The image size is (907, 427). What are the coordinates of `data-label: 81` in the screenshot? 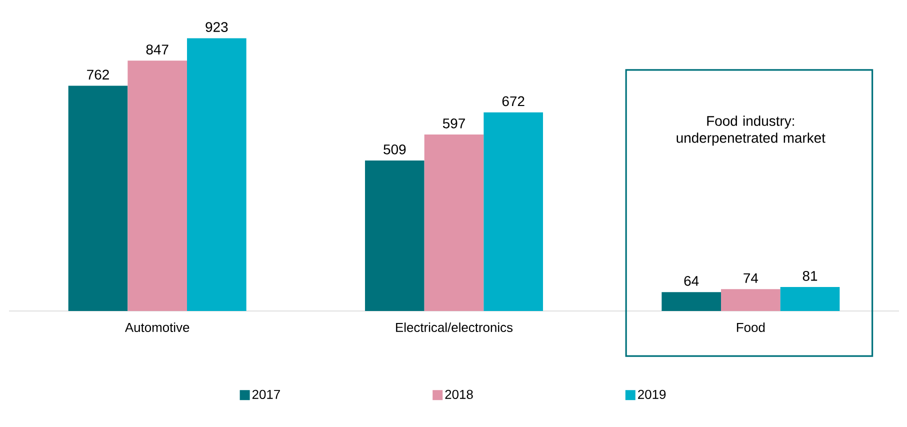 It's located at (810, 275).